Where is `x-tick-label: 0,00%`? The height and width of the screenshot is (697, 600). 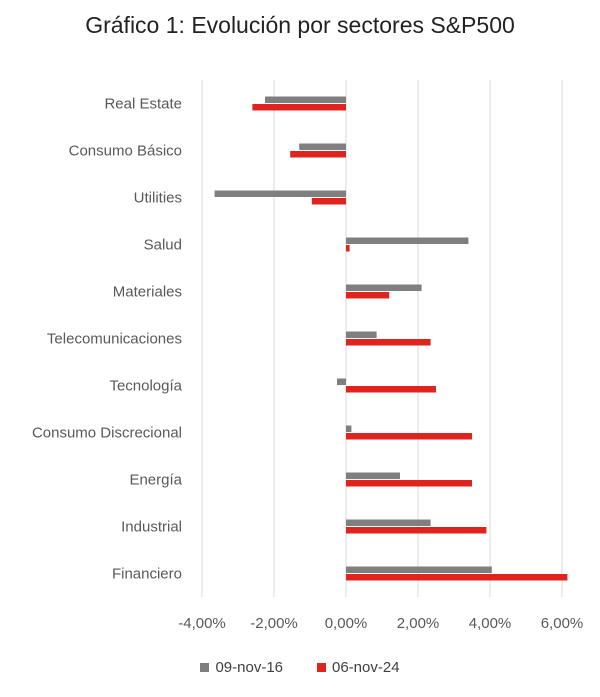 x-tick-label: 0,00% is located at coordinates (346, 623).